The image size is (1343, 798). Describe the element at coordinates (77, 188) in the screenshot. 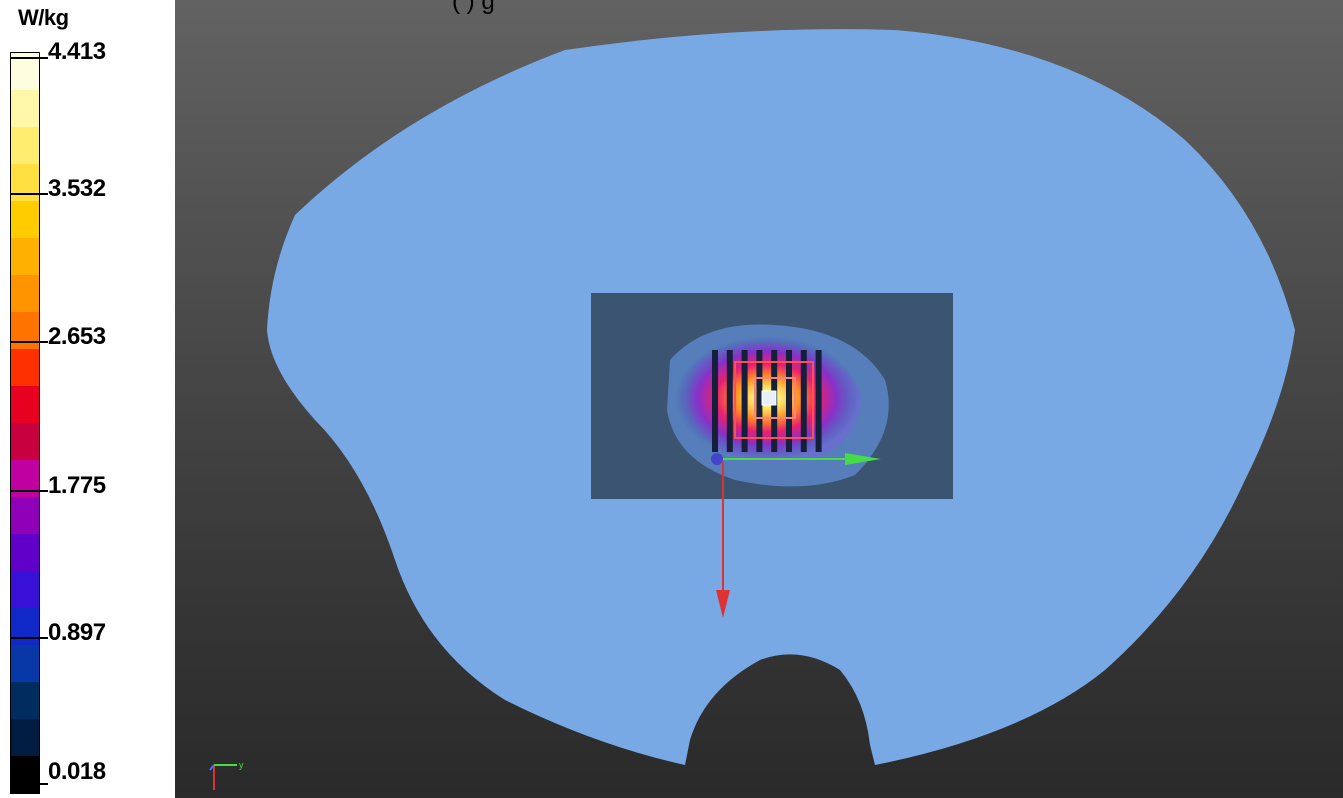

I see `colorbar-tick-label: 3.532` at that location.